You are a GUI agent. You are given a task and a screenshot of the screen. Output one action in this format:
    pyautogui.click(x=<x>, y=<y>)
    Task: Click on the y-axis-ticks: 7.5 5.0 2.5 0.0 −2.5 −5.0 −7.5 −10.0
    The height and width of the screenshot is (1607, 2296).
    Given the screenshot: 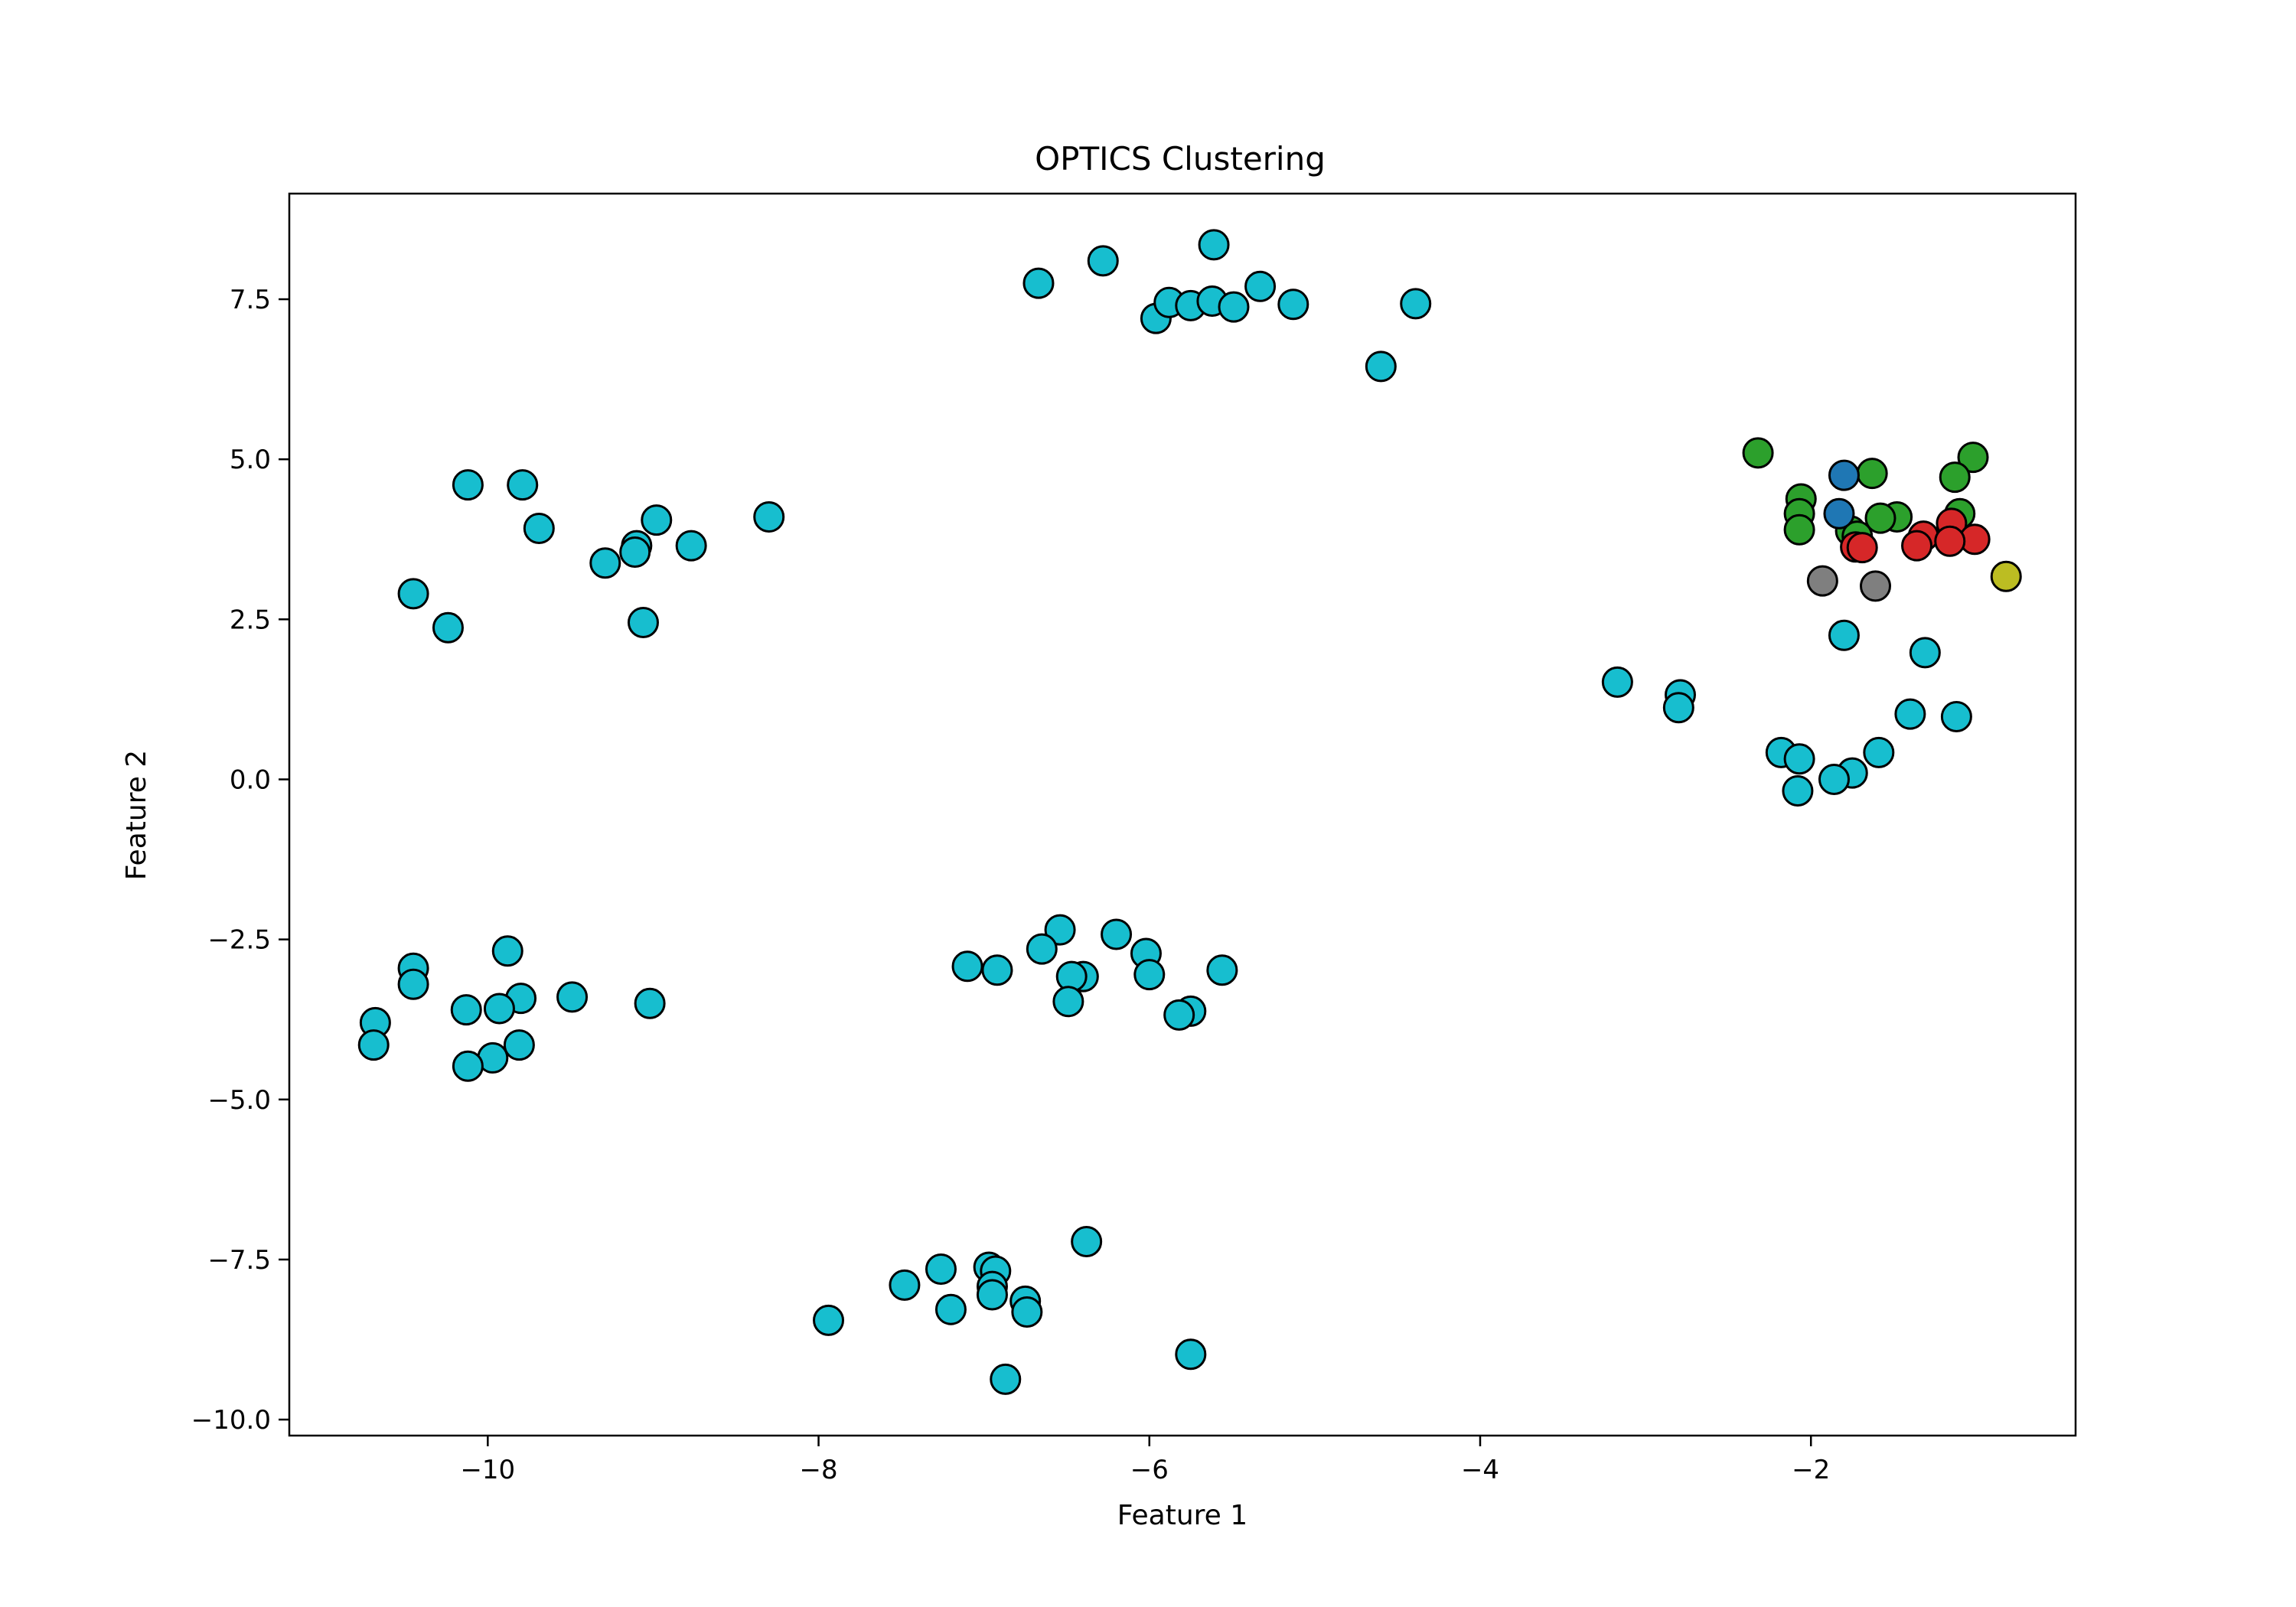 What is the action you would take?
    pyautogui.click(x=240, y=861)
    